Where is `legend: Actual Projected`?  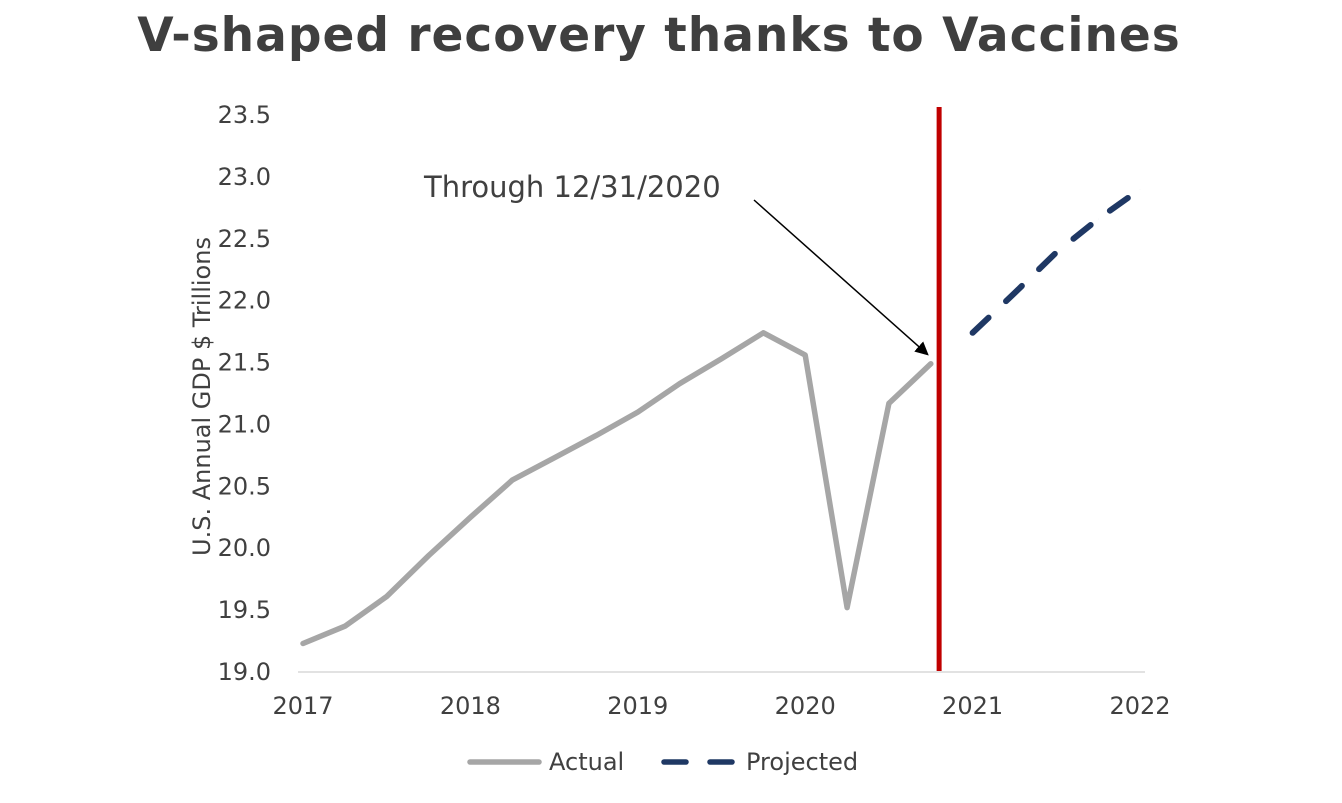
legend: Actual Projected is located at coordinates (662, 762).